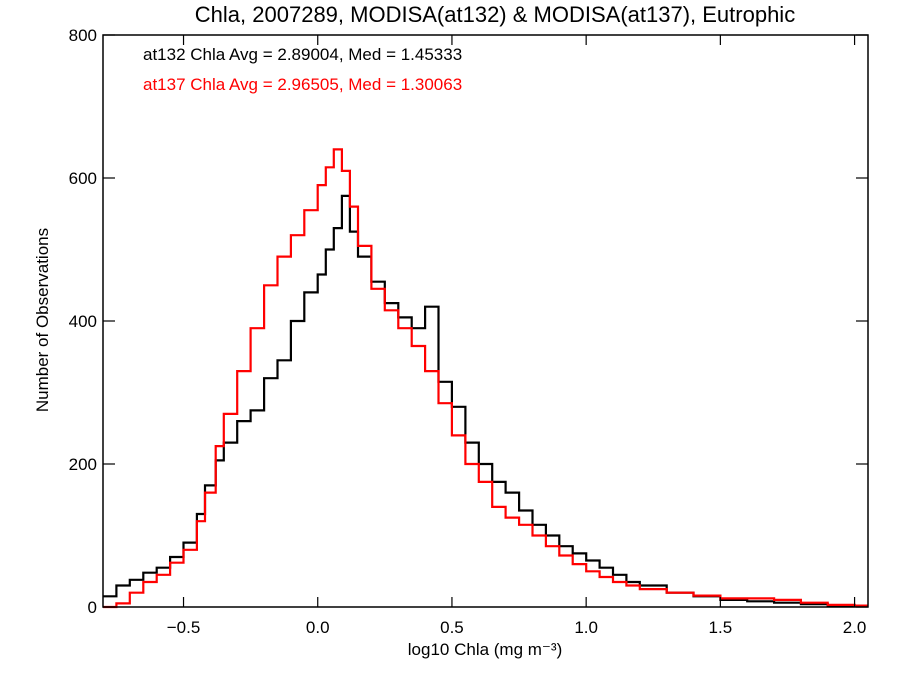 This screenshot has height=675, width=900. Describe the element at coordinates (586, 627) in the screenshot. I see `x-tick-label: 1.0` at that location.